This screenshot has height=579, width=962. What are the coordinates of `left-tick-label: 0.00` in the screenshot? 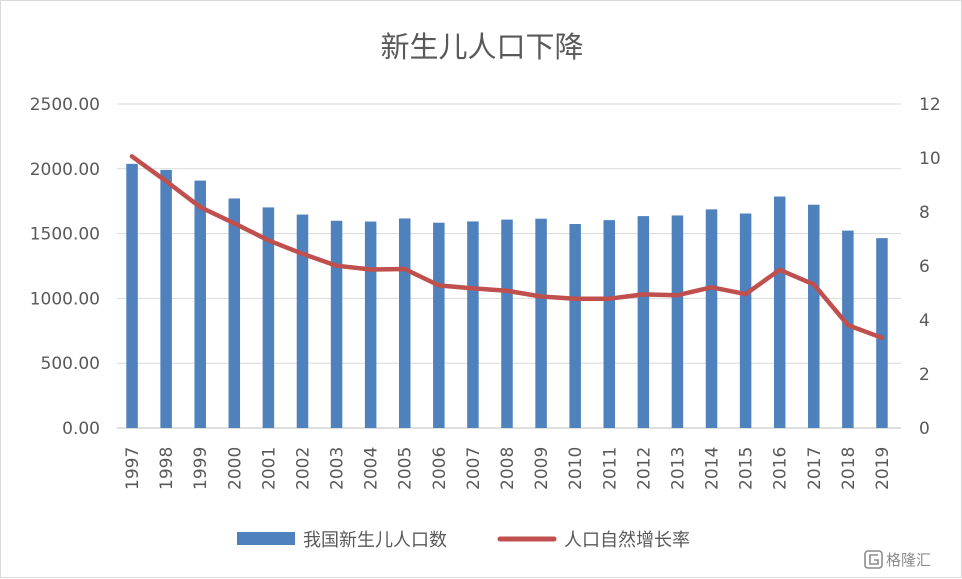 It's located at (81, 429).